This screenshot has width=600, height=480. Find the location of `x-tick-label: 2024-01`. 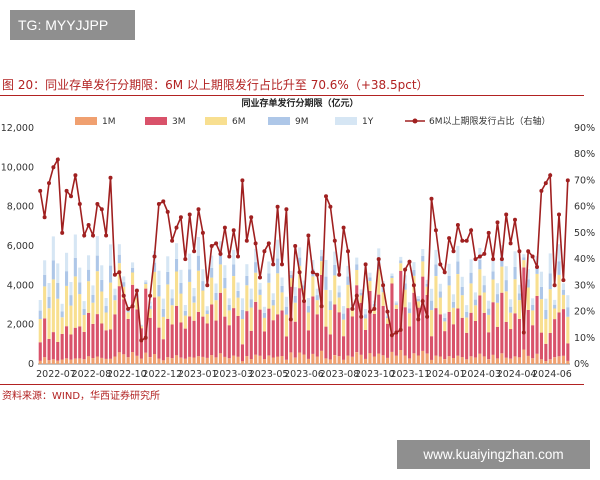

x-tick-label: 2024-01 is located at coordinates (446, 374).